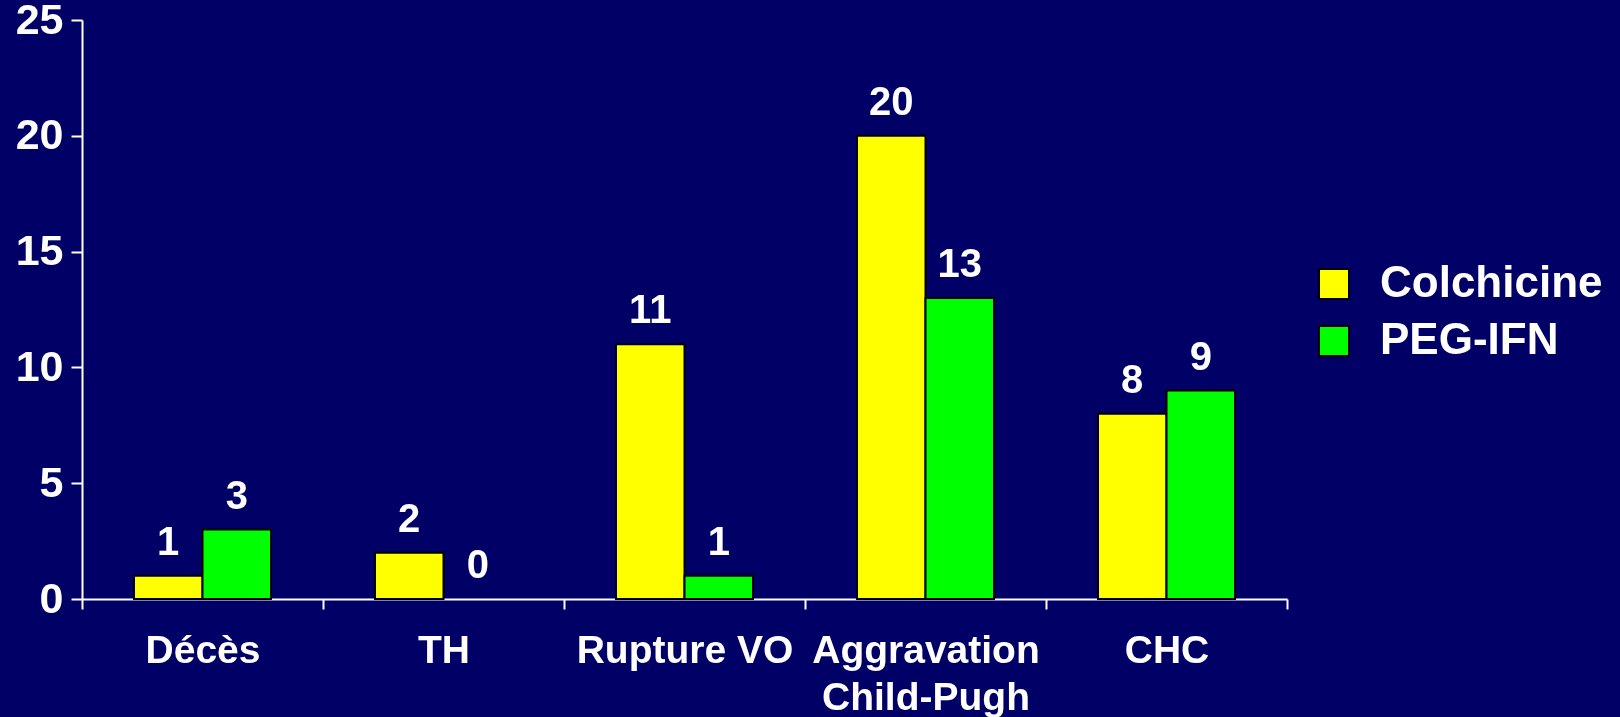  Describe the element at coordinates (1491, 281) in the screenshot. I see `legend-label: Colchicine` at that location.